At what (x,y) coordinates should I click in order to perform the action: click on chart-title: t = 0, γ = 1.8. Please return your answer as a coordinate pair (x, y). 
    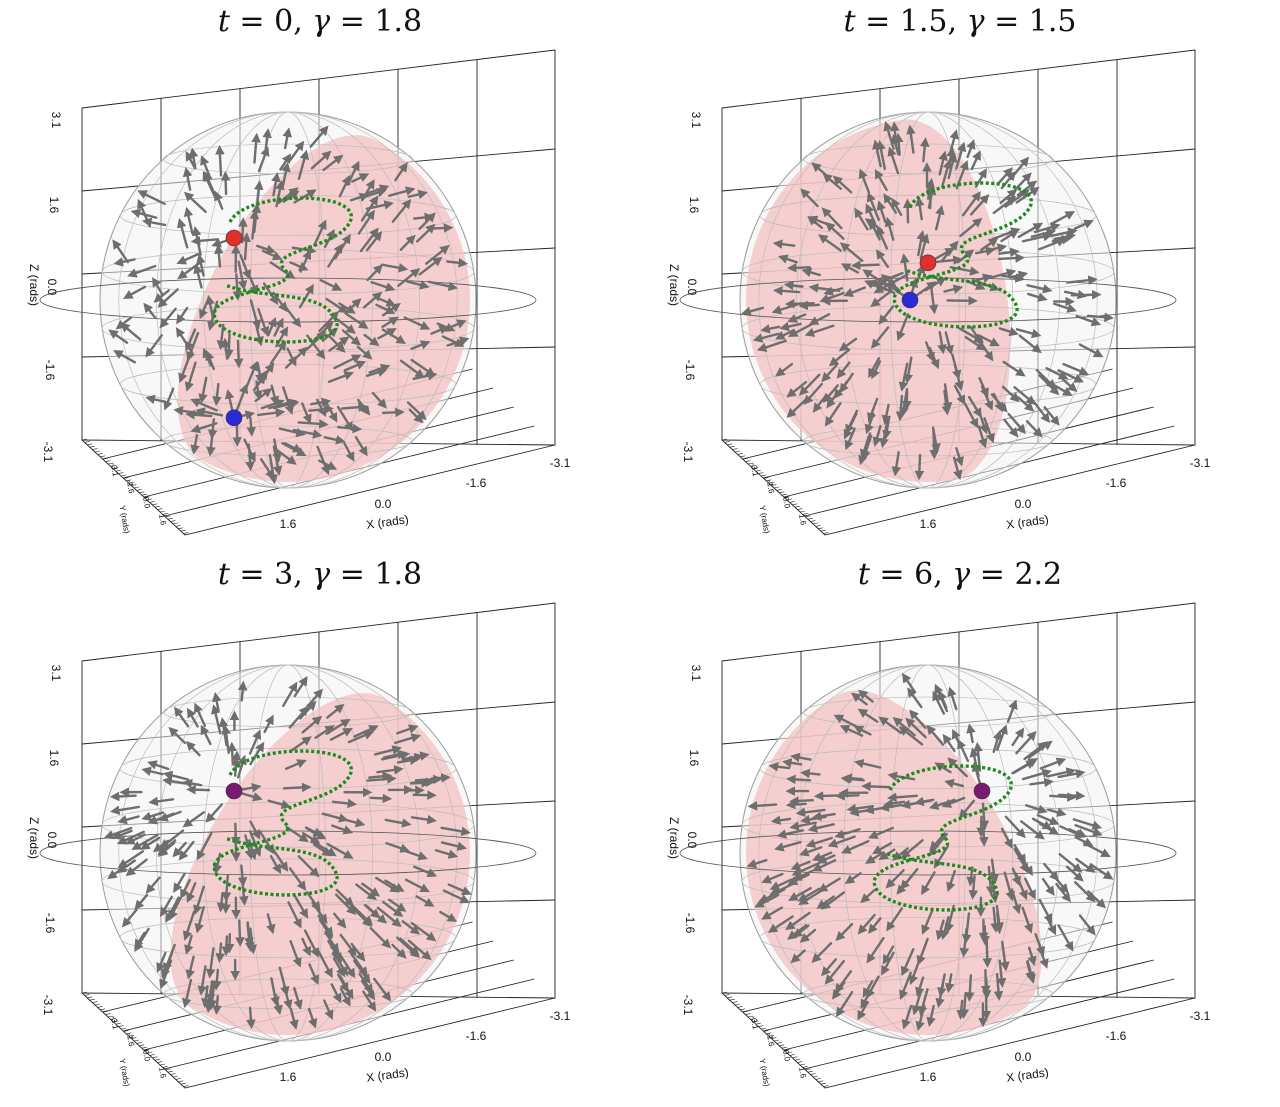
    Looking at the image, I should click on (320, 21).